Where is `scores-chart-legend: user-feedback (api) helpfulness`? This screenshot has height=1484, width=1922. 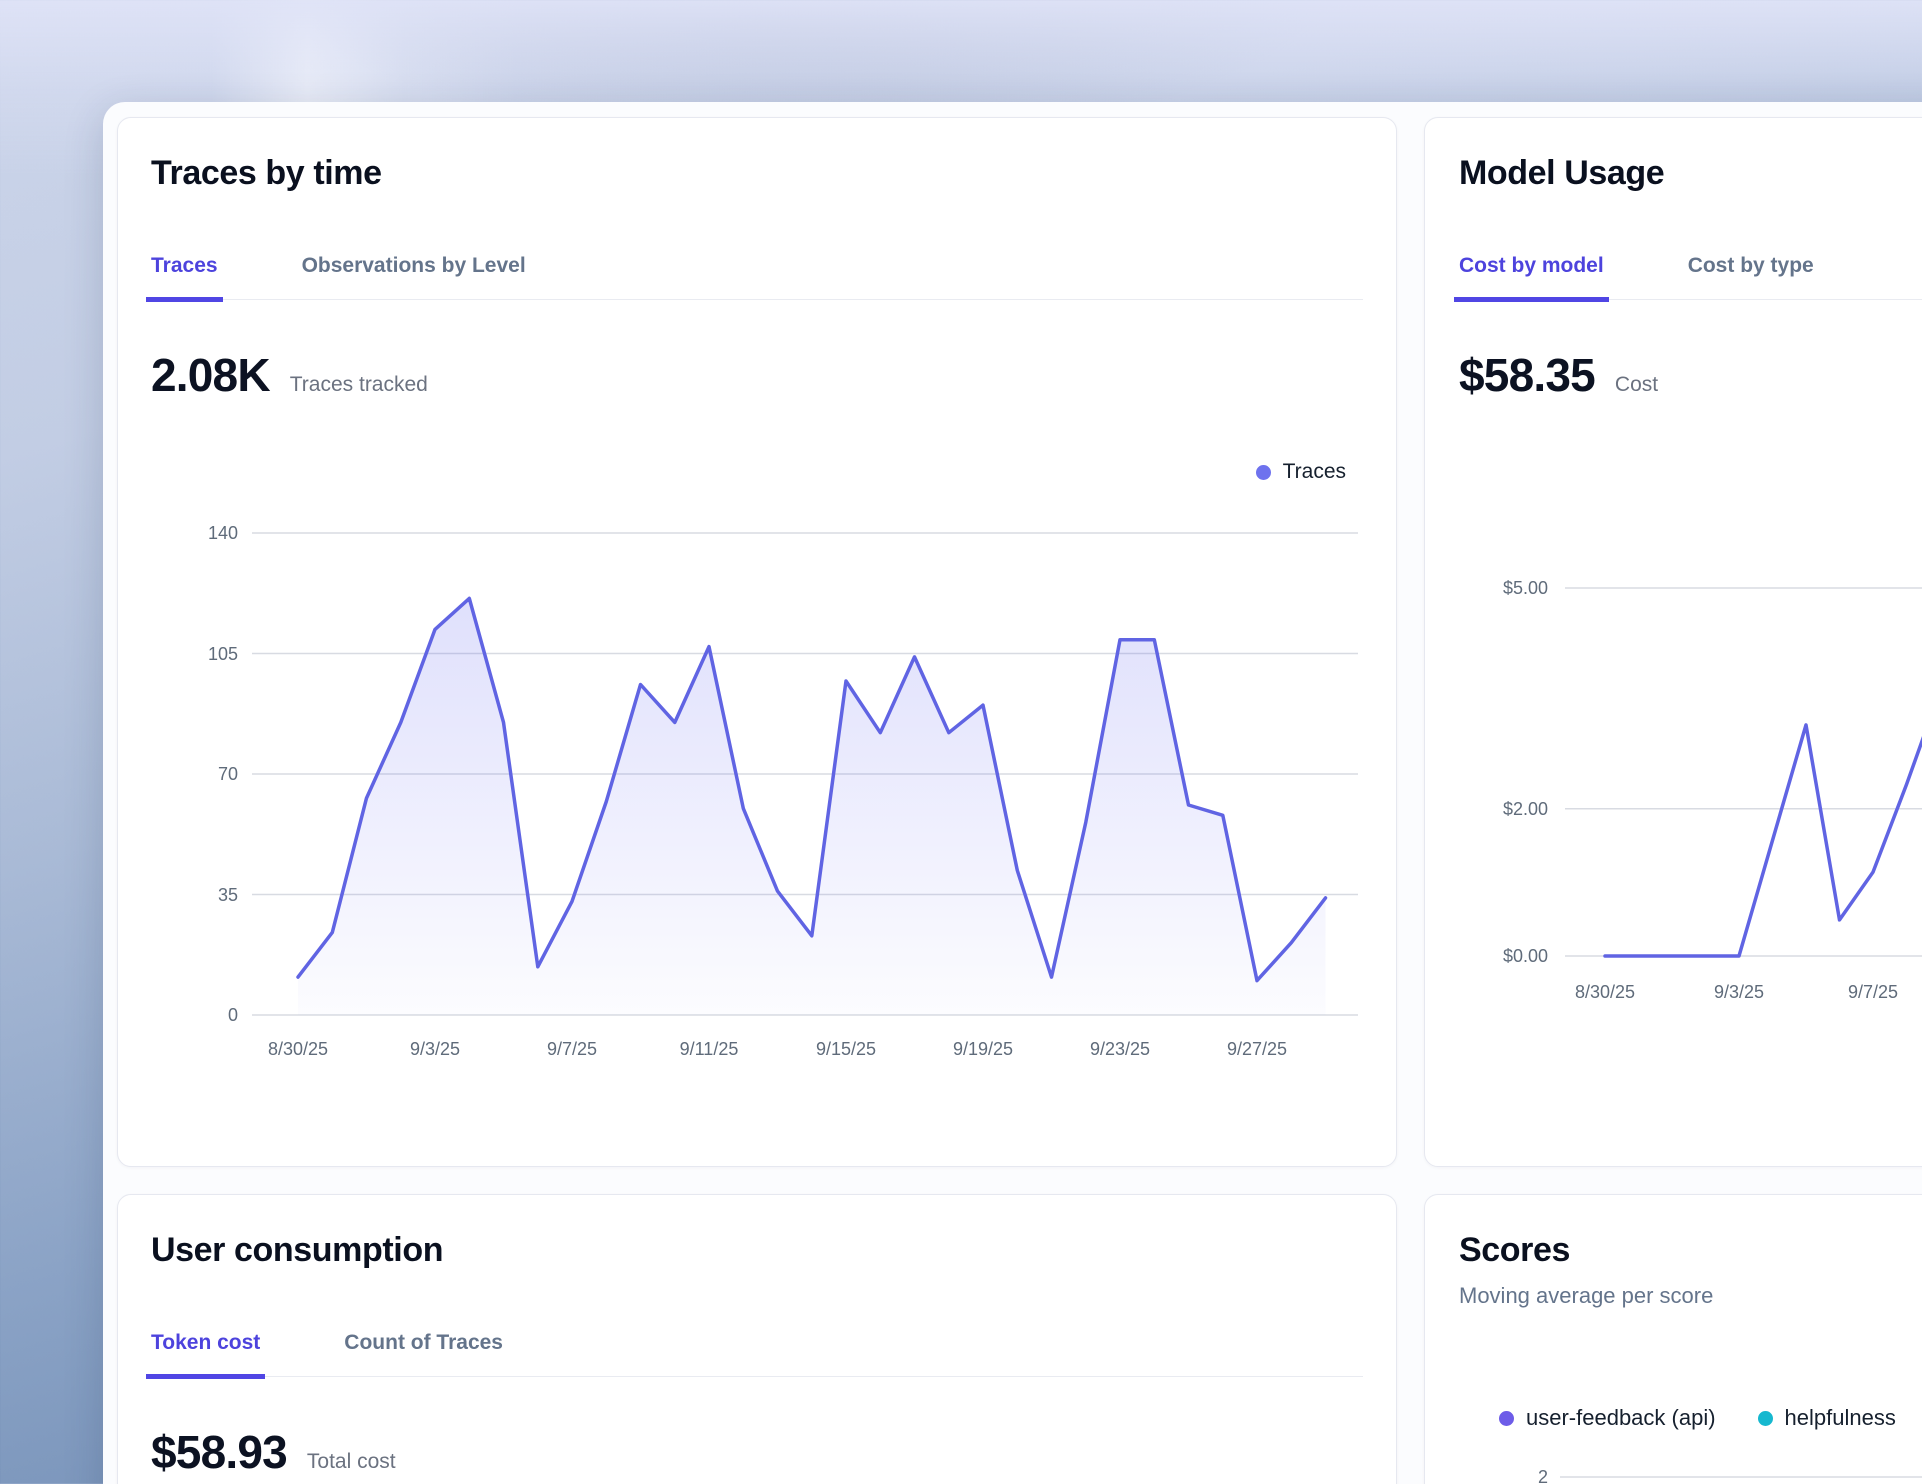 scores-chart-legend: user-feedback (api) helpfulness is located at coordinates (1697, 1418).